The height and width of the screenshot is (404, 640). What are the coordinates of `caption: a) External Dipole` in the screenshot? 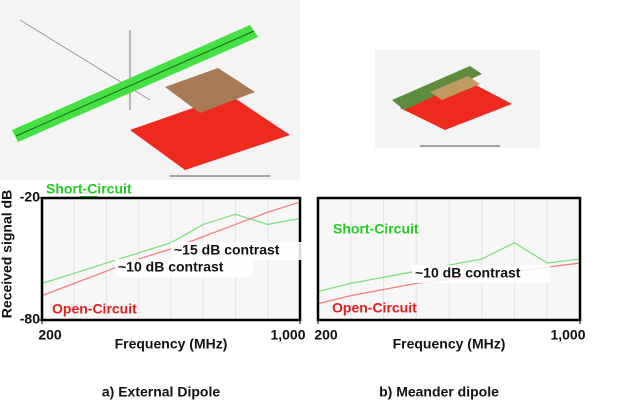 It's located at (161, 392).